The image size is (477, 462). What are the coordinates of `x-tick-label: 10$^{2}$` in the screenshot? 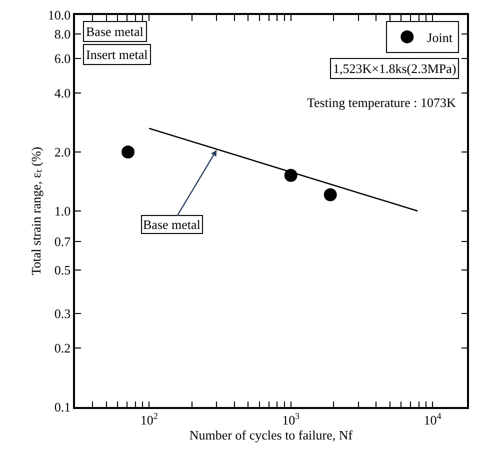 It's located at (149, 419).